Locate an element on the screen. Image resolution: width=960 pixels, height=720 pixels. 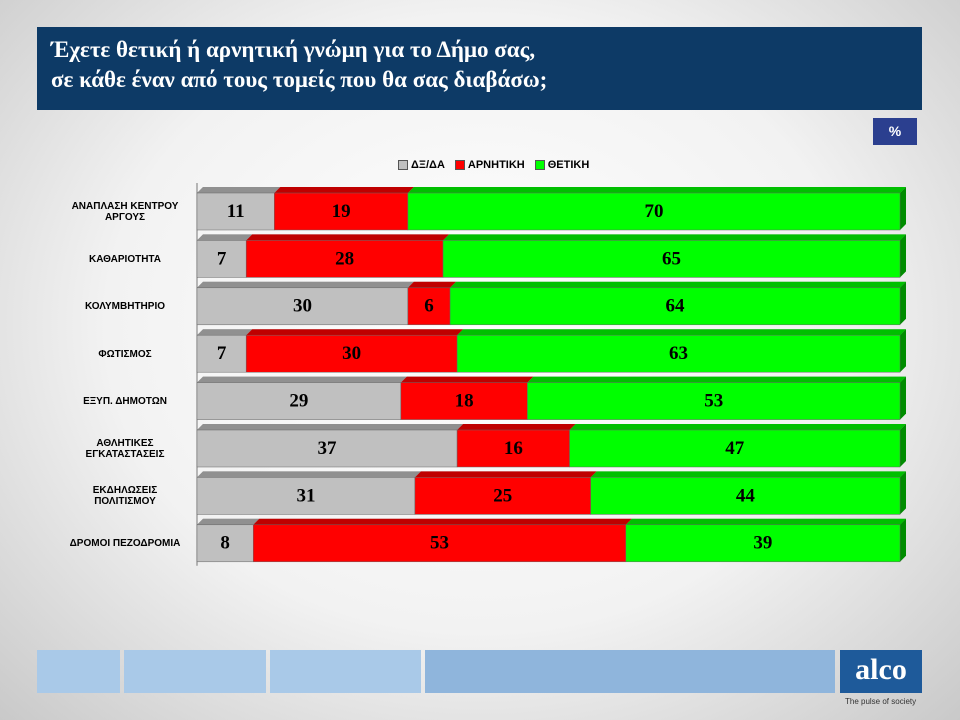
legend-item: ΔΞ/ΔΑ is located at coordinates (421, 165).